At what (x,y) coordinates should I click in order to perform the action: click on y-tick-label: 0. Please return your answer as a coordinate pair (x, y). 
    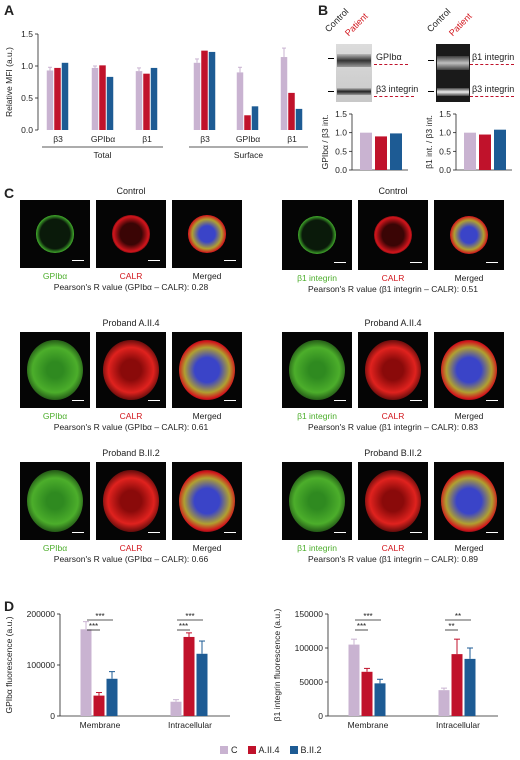
    Looking at the image, I should click on (52, 716).